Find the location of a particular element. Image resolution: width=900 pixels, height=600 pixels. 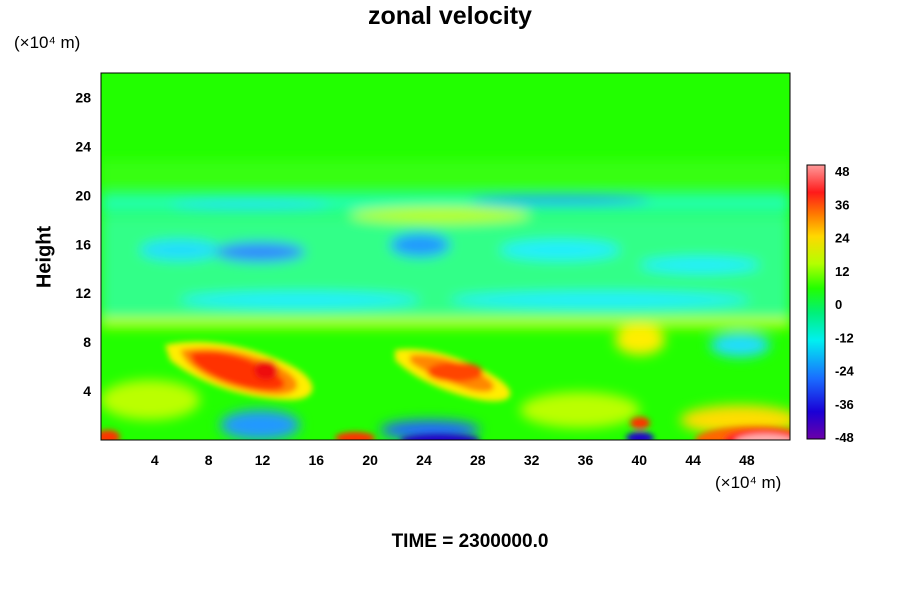

y-ticks: 4 8 12 16 20 24 28 is located at coordinates (83, 244).